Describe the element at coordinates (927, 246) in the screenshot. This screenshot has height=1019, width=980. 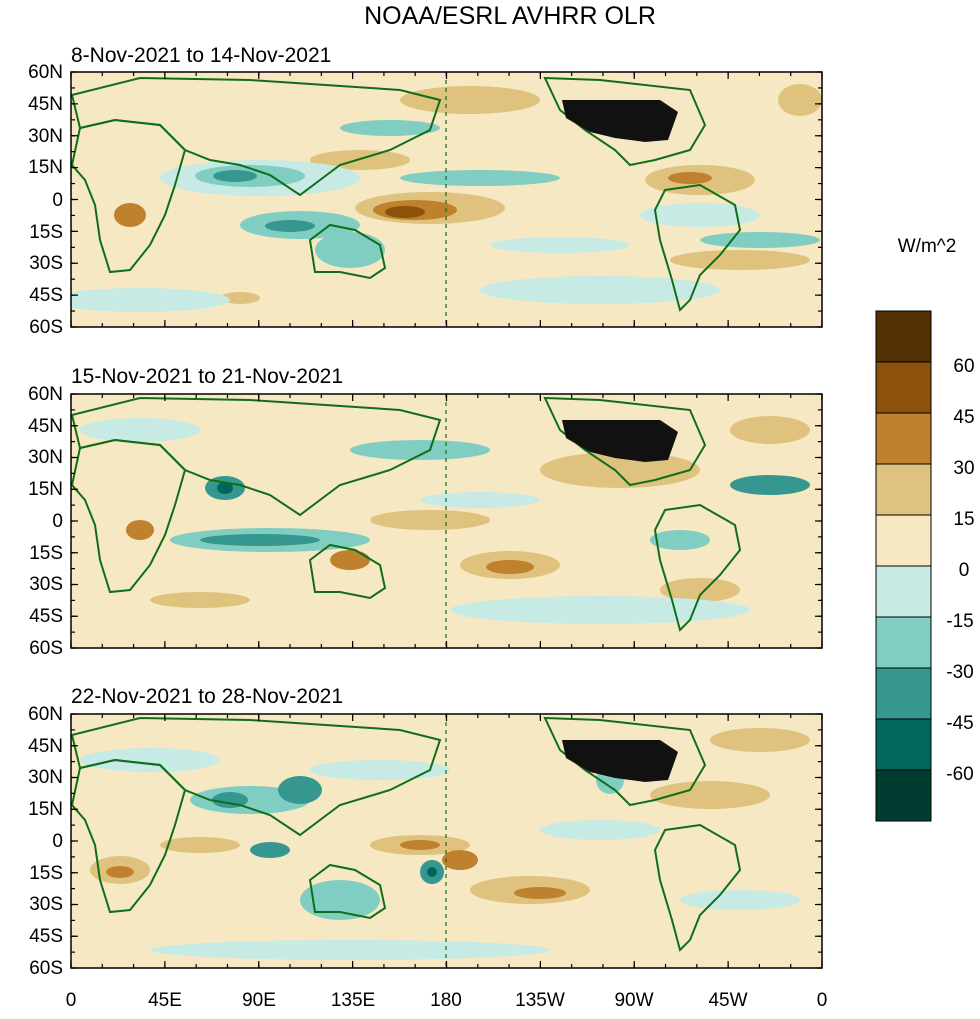
I see `colorbar-units: W/m^2` at that location.